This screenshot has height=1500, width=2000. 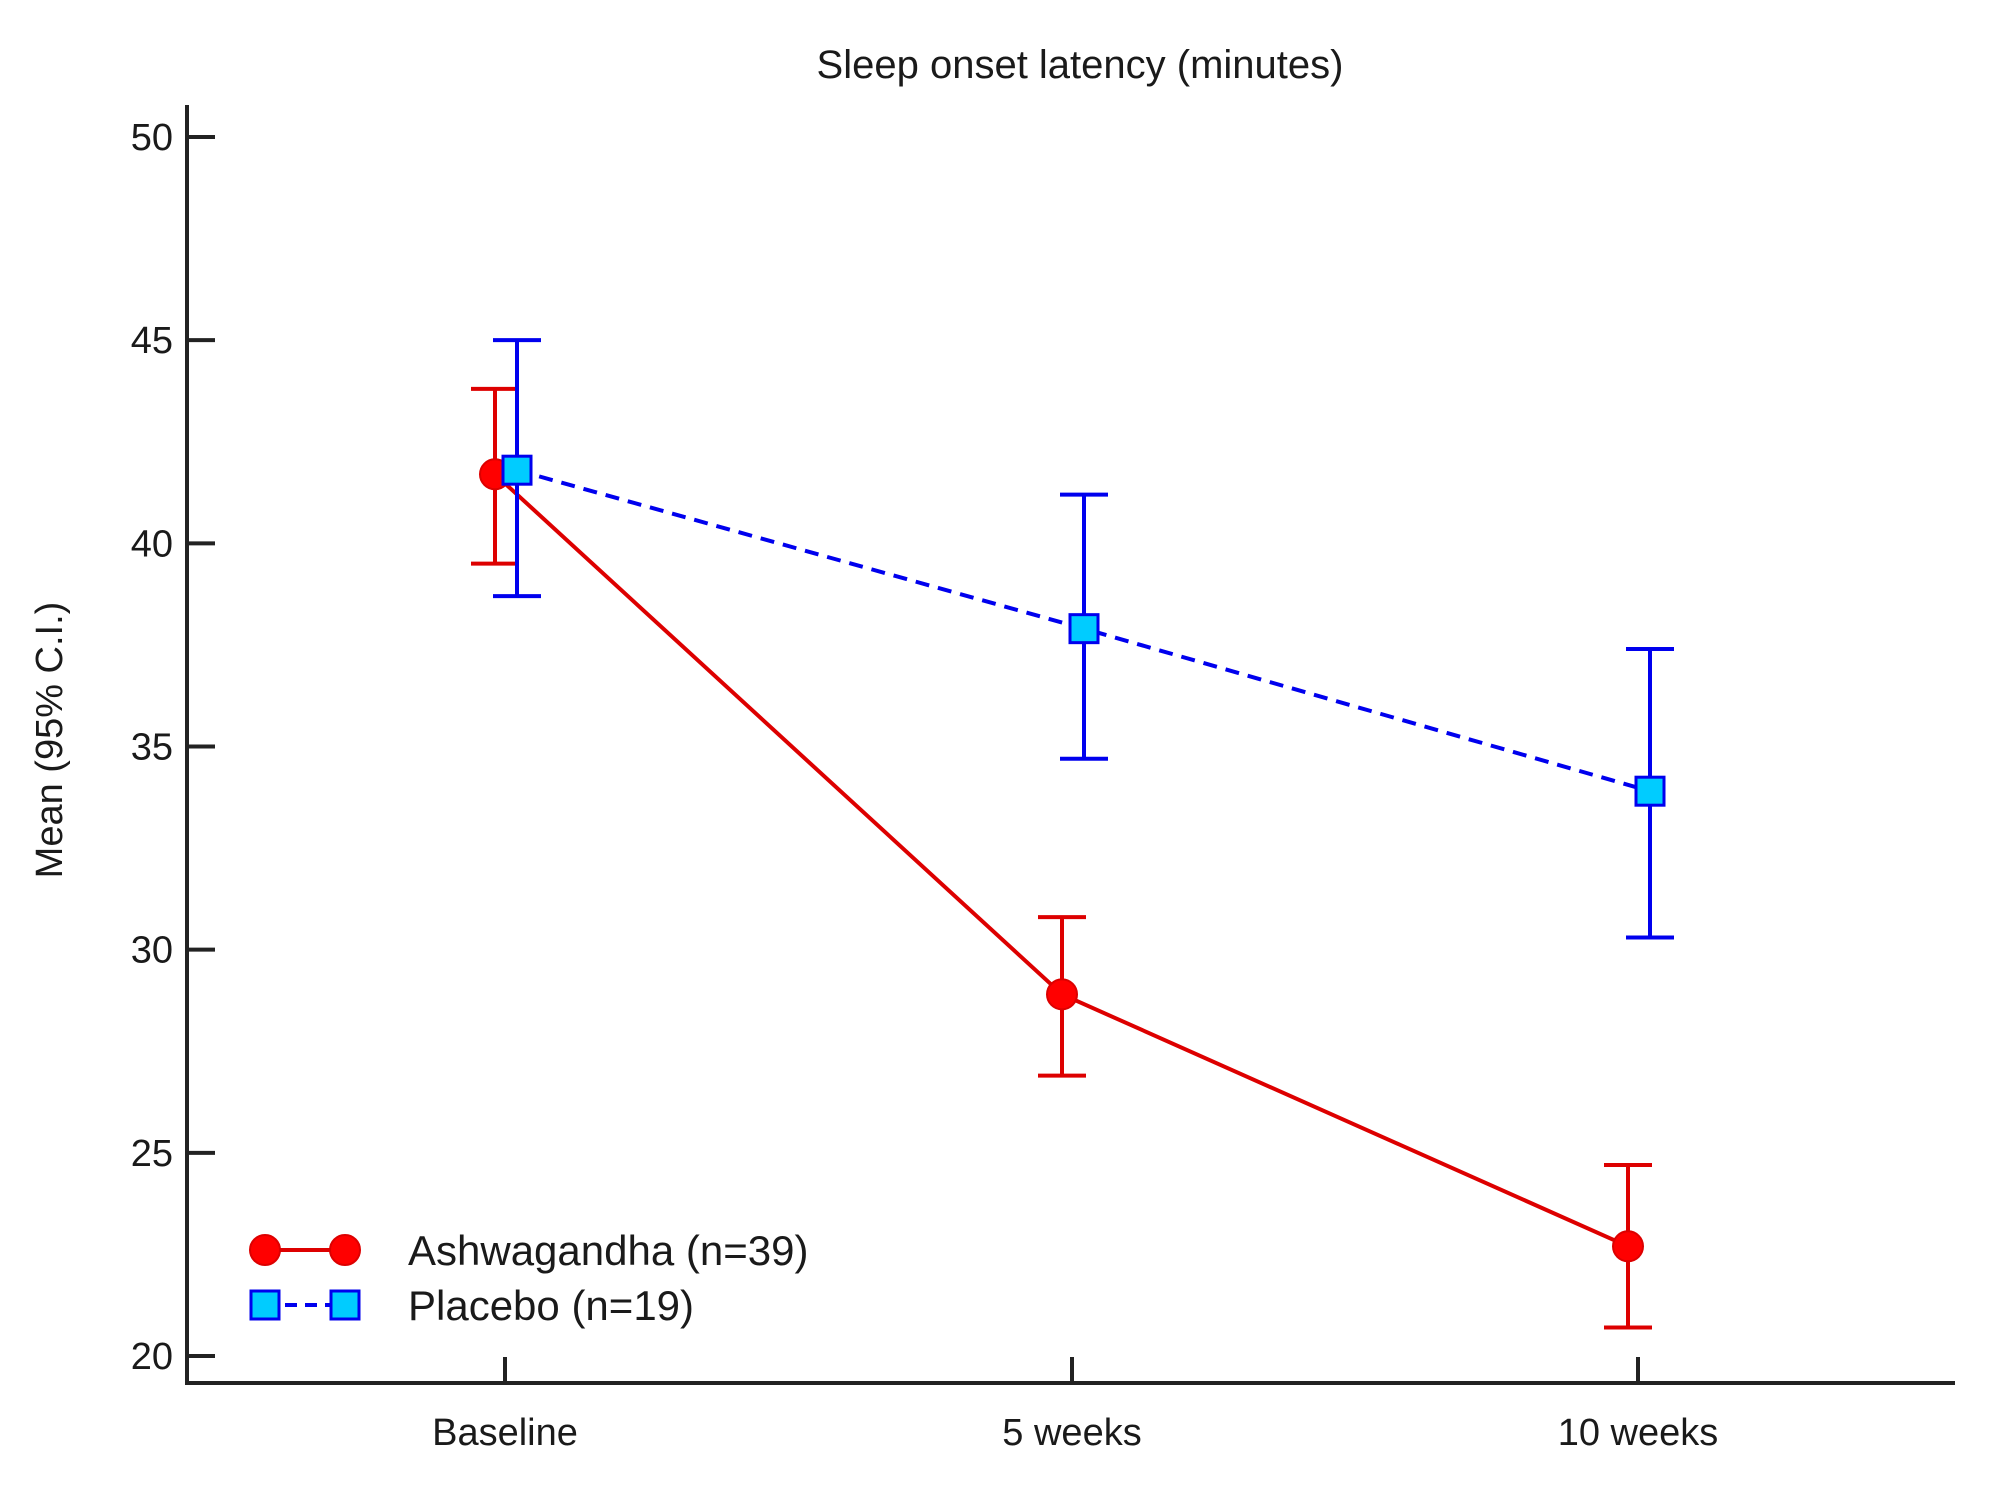 What do you see at coordinates (152, 1357) in the screenshot?
I see `y-tick-label: 20` at bounding box center [152, 1357].